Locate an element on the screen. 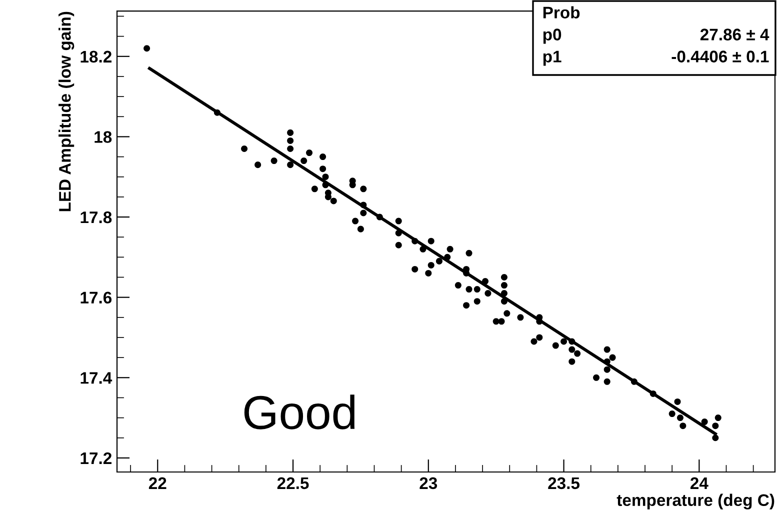 The image size is (777, 520). annotation: 27.86 ± 4 is located at coordinates (735, 34).